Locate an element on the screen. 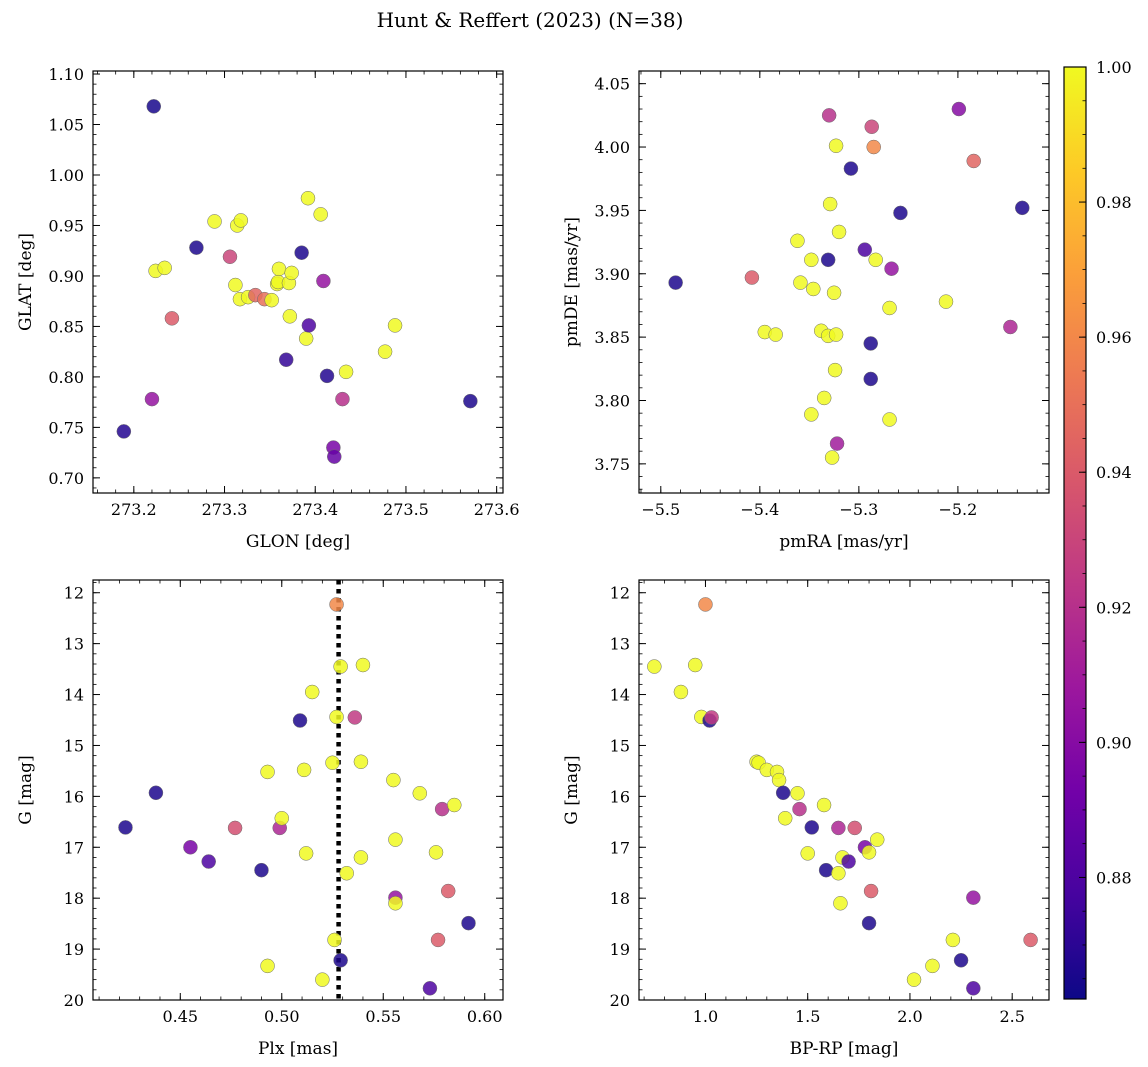  x-tick-label: 0.55 is located at coordinates (383, 1016).